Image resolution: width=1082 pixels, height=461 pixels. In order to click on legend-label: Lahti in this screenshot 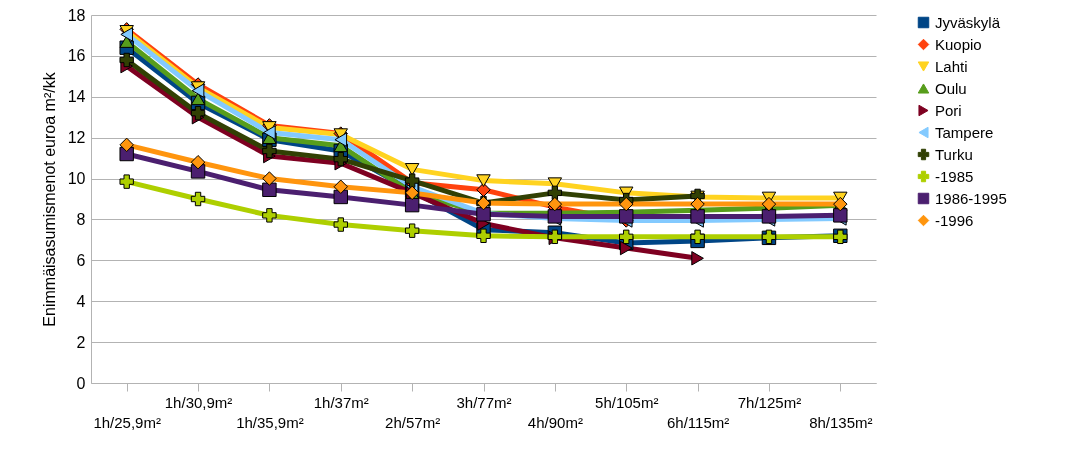, I will do `click(951, 66)`.